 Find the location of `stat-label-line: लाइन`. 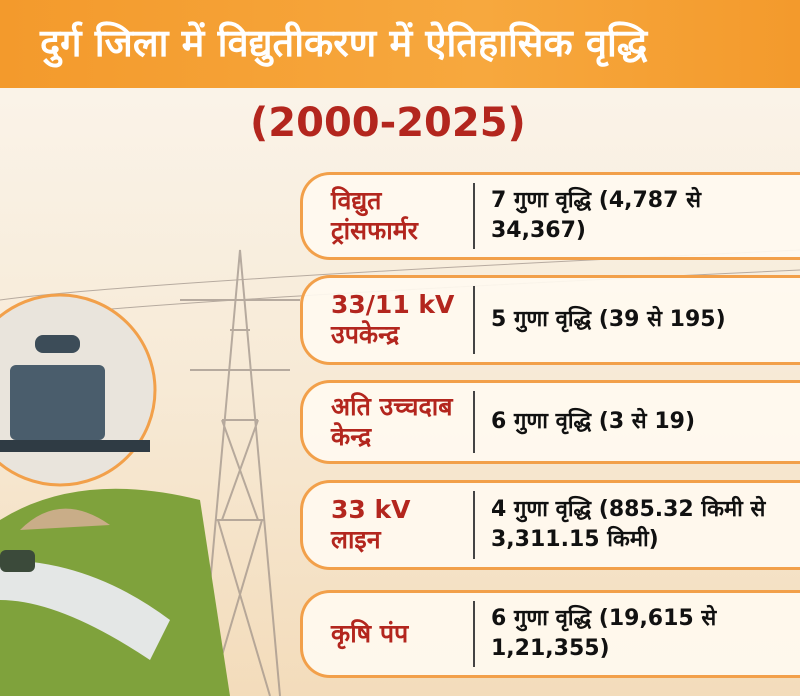

stat-label-line: लाइन is located at coordinates (356, 539).